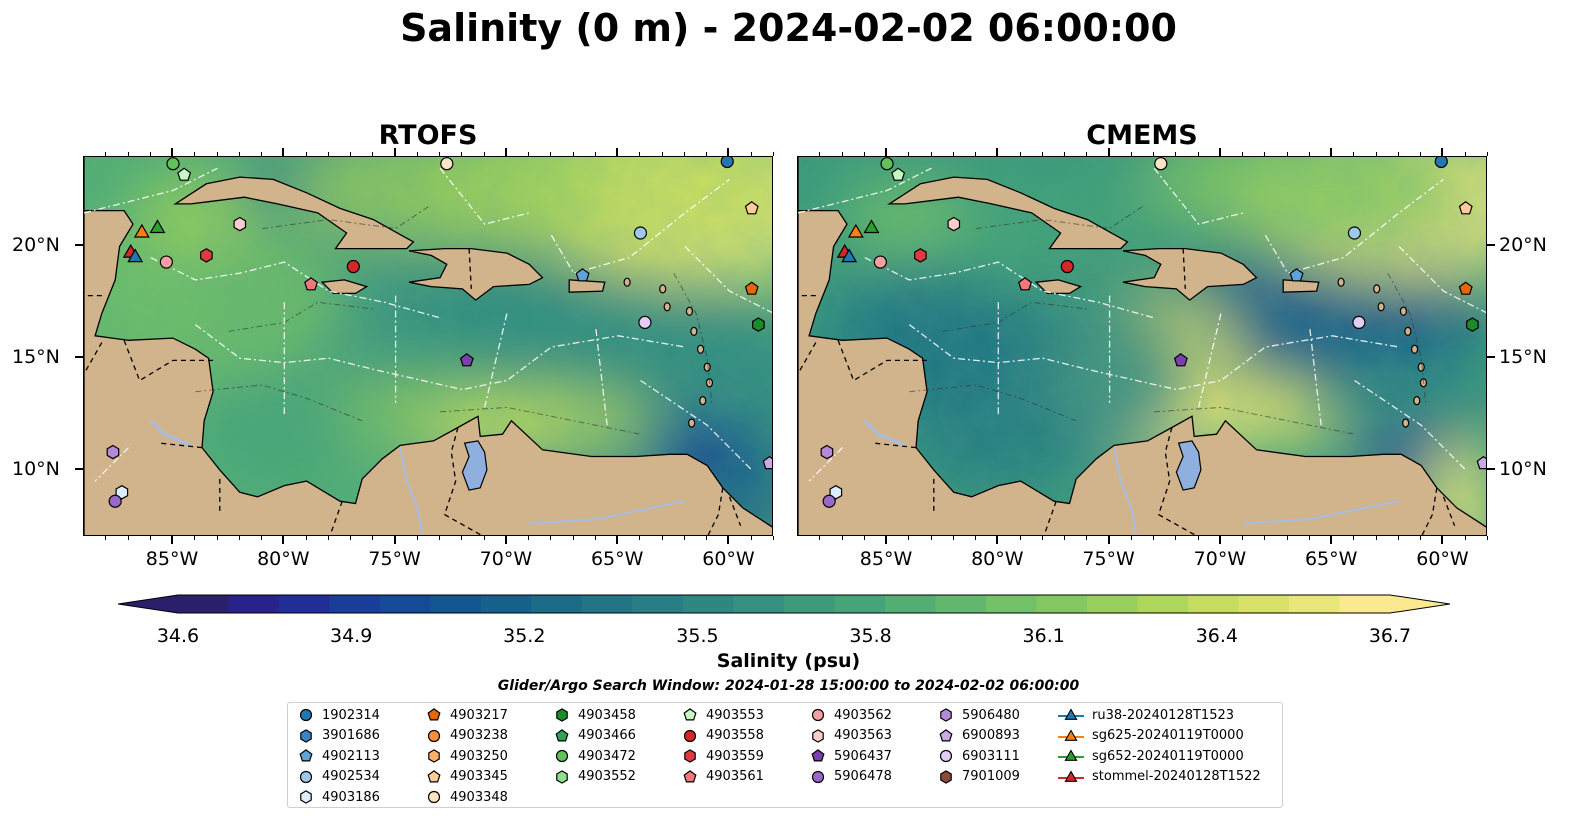 The width and height of the screenshot is (1577, 827). What do you see at coordinates (851, 715) in the screenshot?
I see `legend-item: 4903562` at bounding box center [851, 715].